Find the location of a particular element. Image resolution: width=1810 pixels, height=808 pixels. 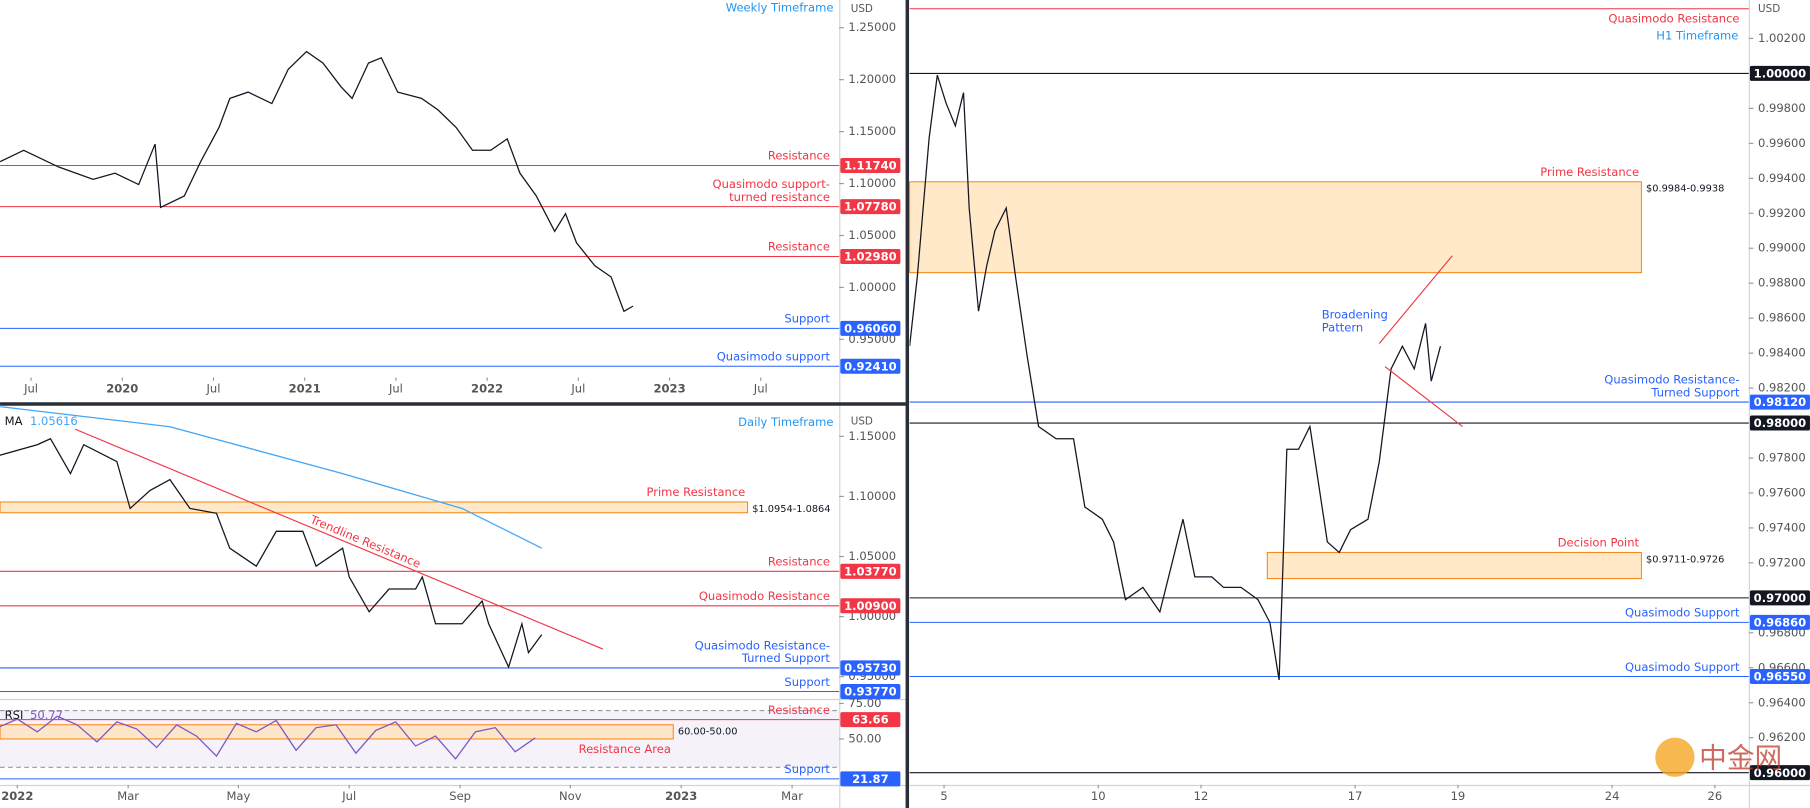

y-tick-label: 0.98600 is located at coordinates (1782, 318).